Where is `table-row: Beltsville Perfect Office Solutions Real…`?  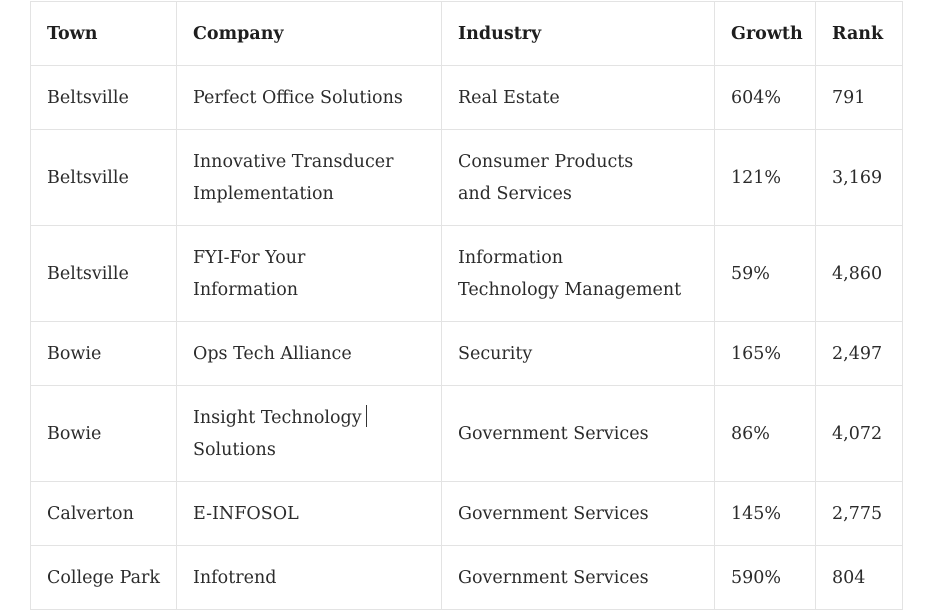 table-row: Beltsville Perfect Office Solutions Real… is located at coordinates (466, 97).